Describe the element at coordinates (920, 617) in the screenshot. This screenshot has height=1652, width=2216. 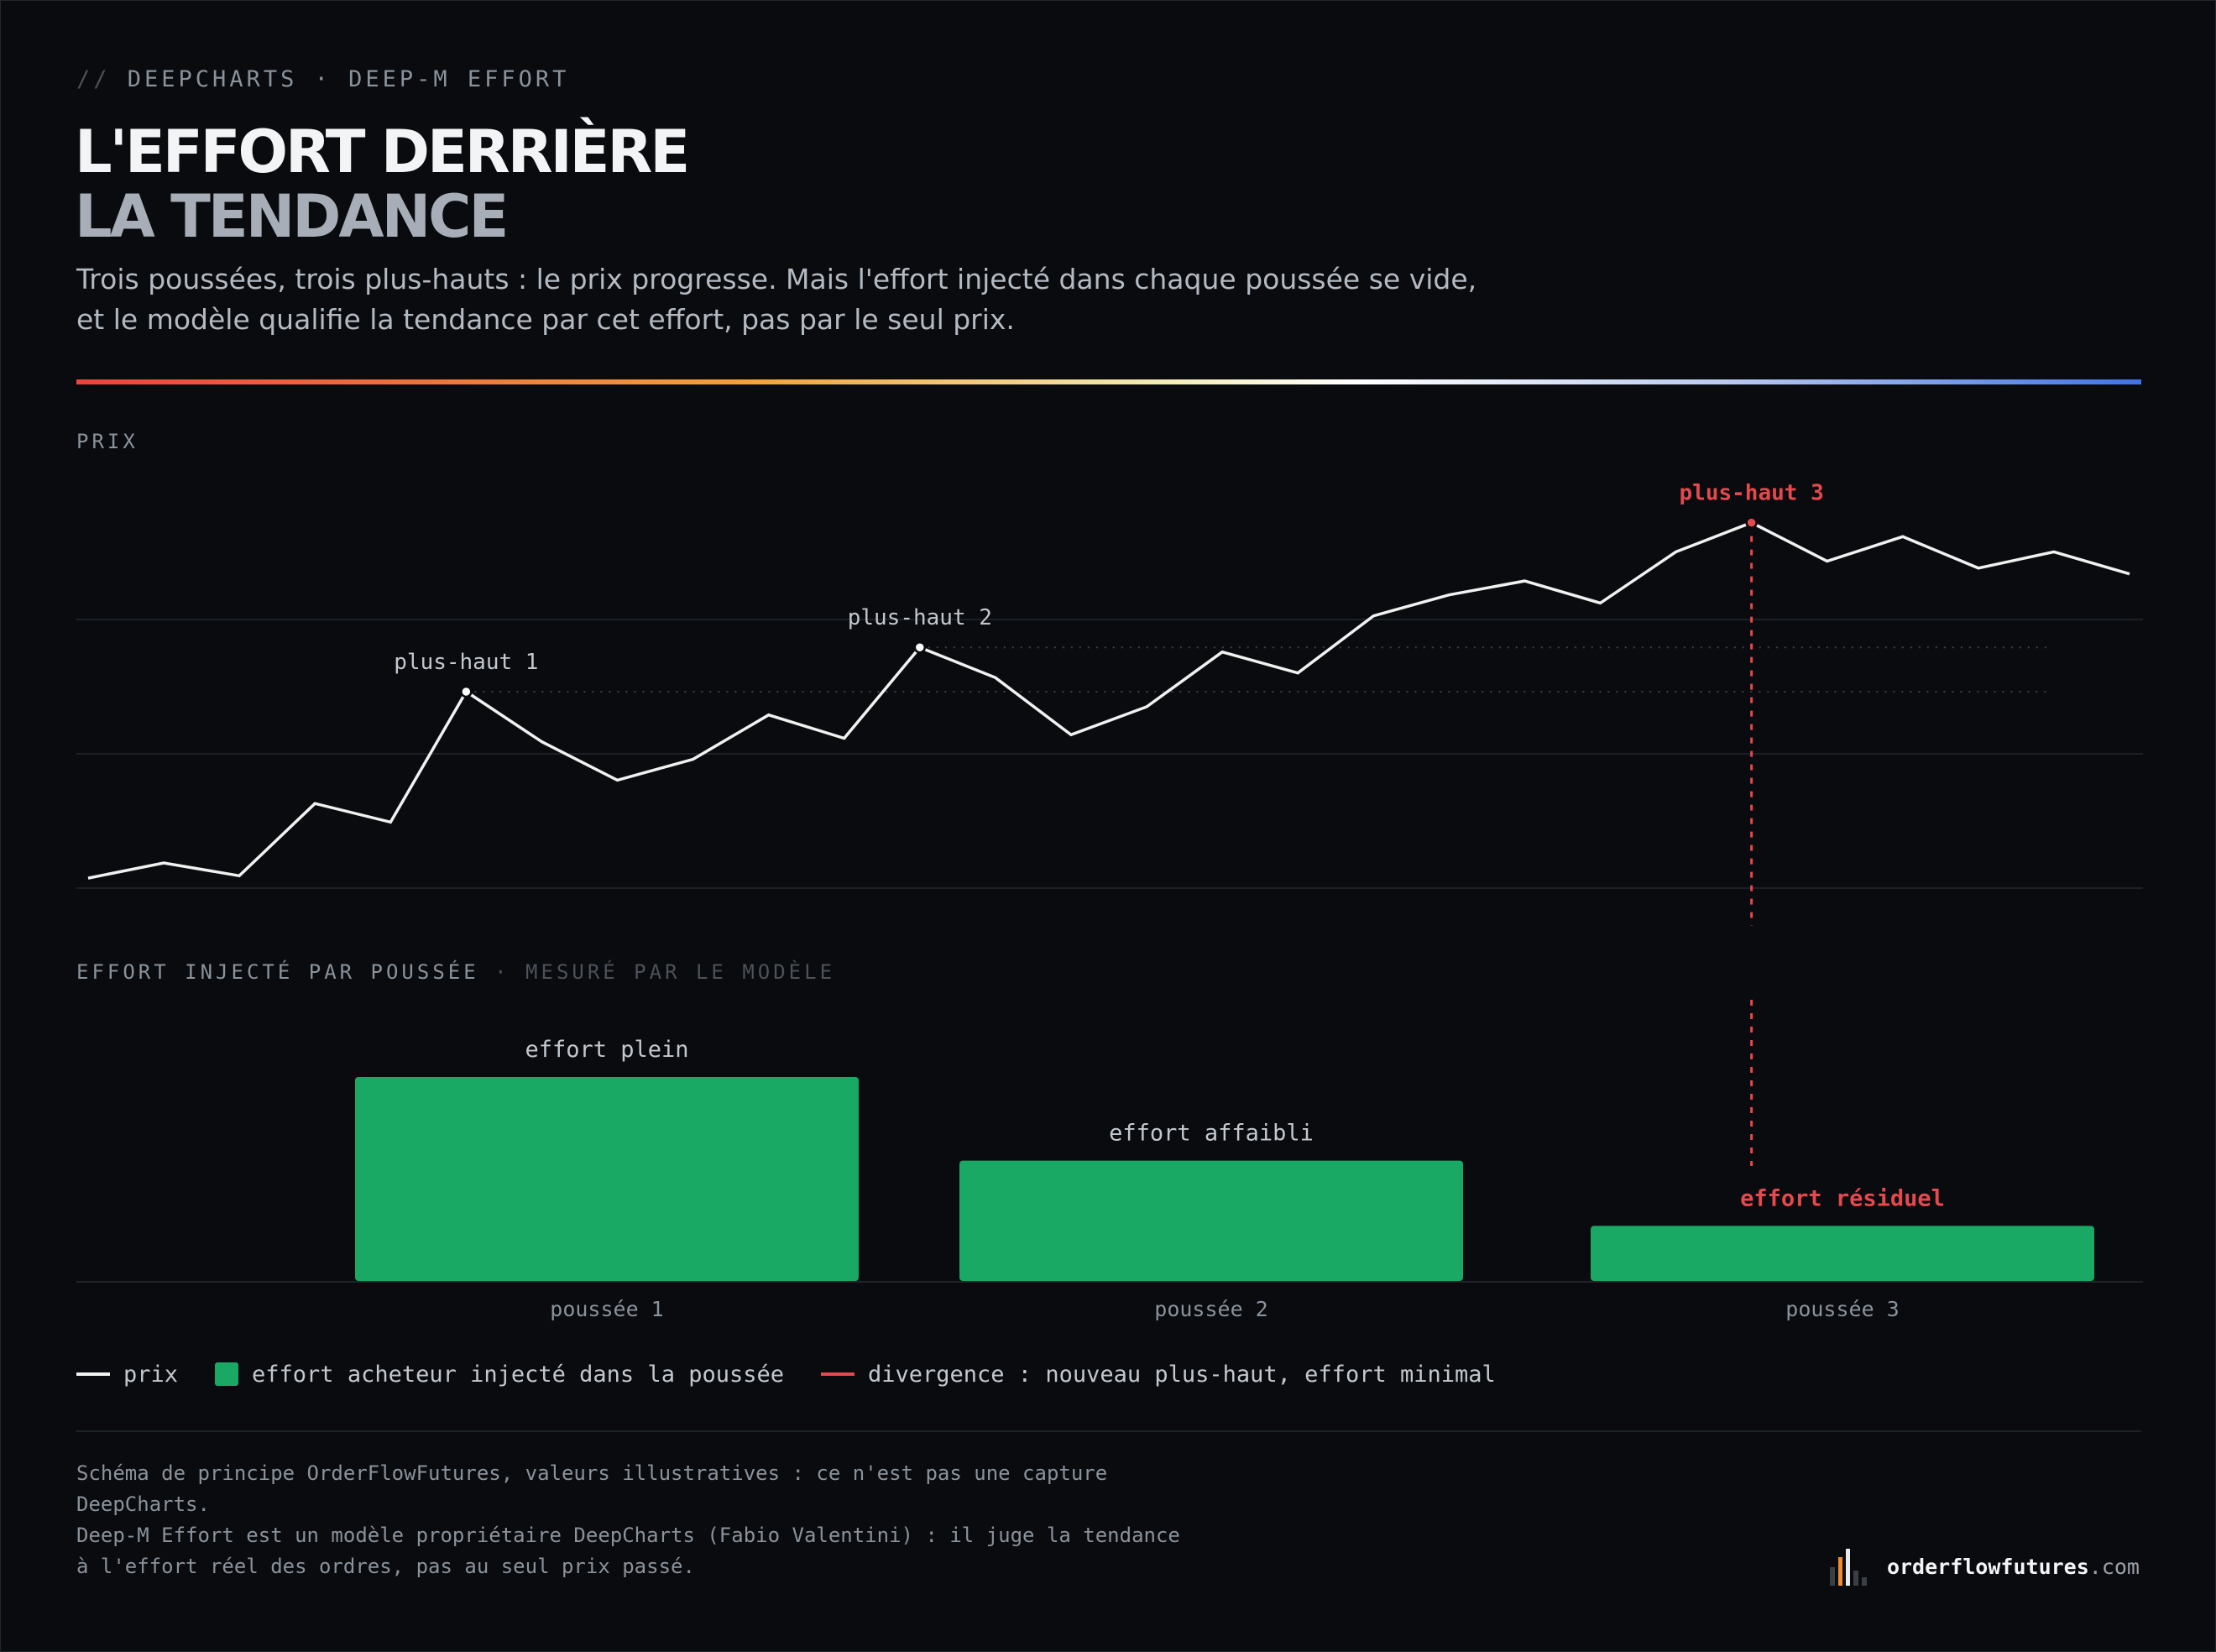
I see `price-high-label-2: plus-haut 2` at that location.